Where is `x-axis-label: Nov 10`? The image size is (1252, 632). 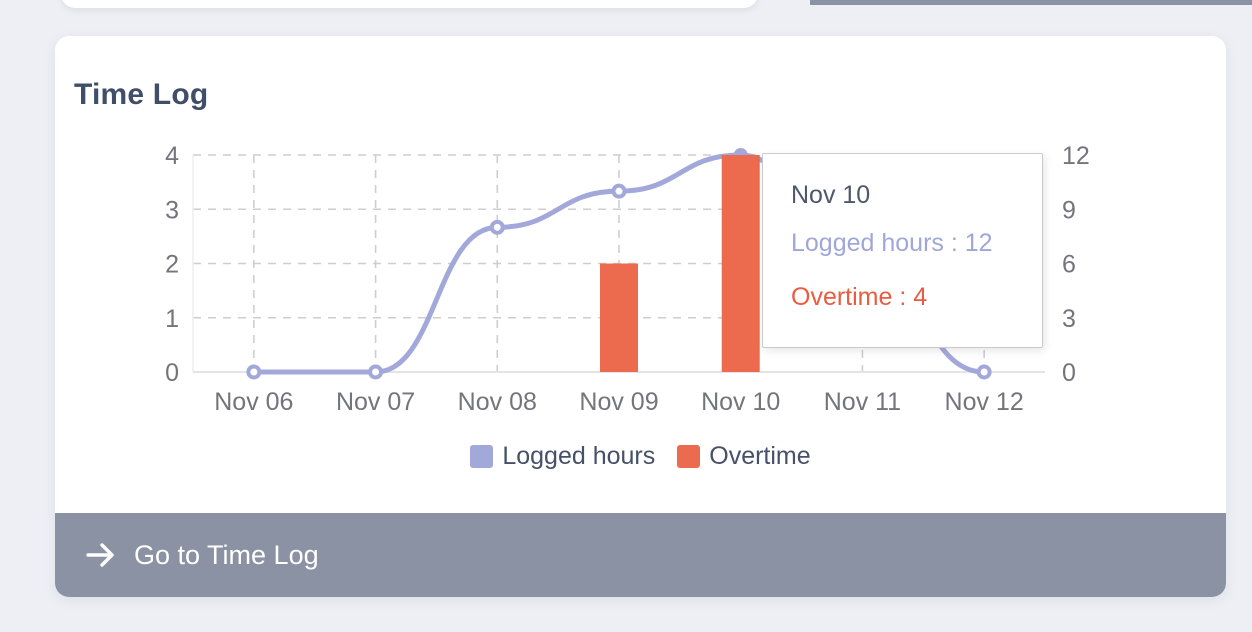 x-axis-label: Nov 10 is located at coordinates (740, 402).